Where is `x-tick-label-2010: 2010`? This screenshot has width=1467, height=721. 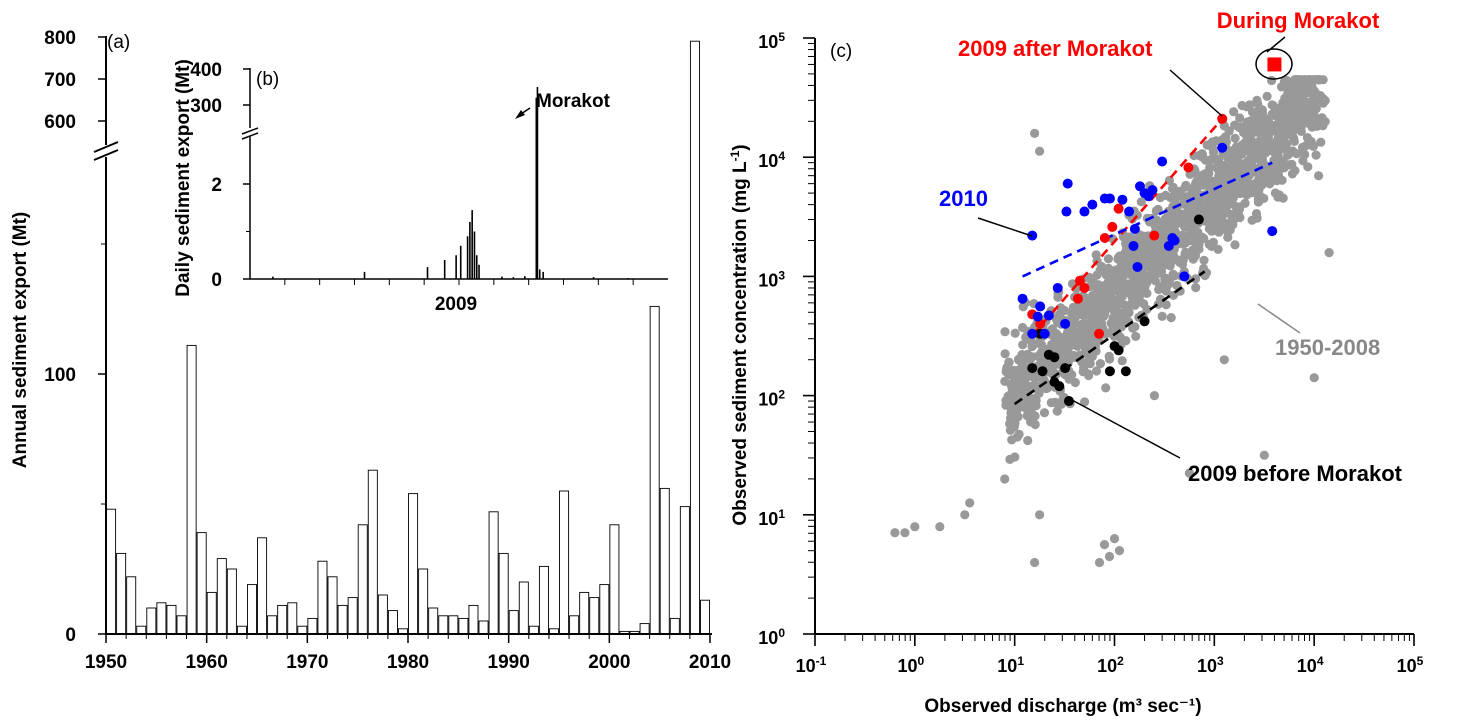
x-tick-label-2010: 2010 is located at coordinates (710, 662).